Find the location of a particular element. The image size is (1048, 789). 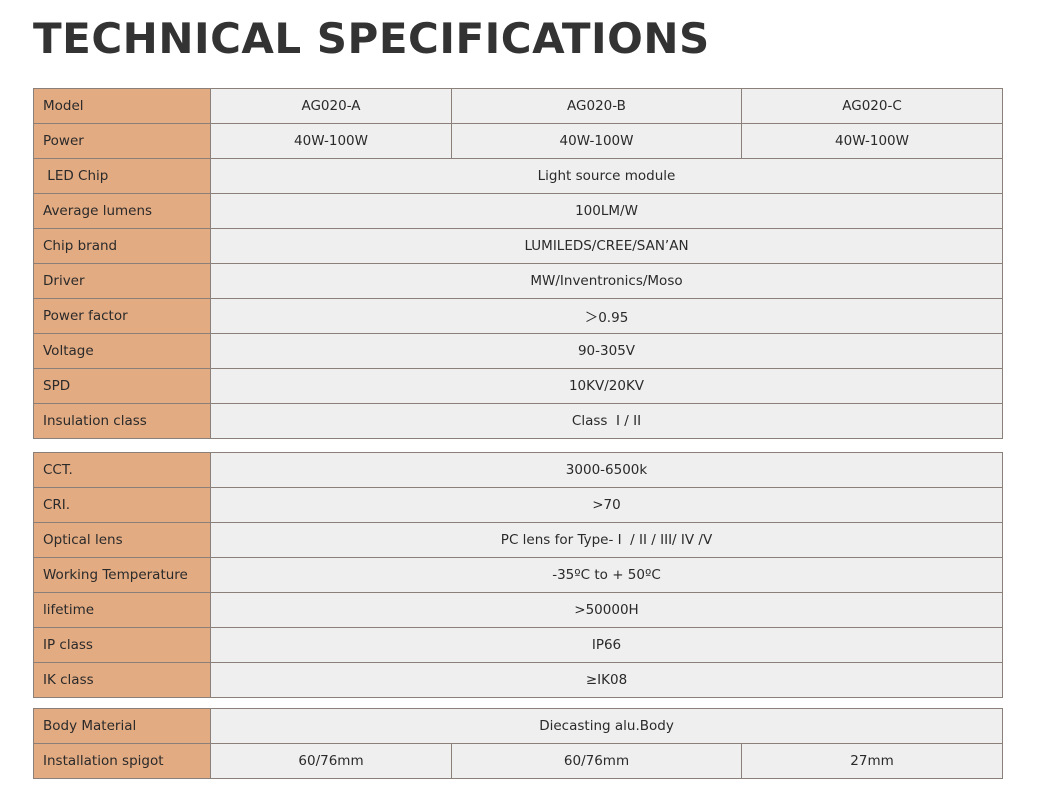

spec-value: MW/Inventronics/Moso is located at coordinates (606, 281).